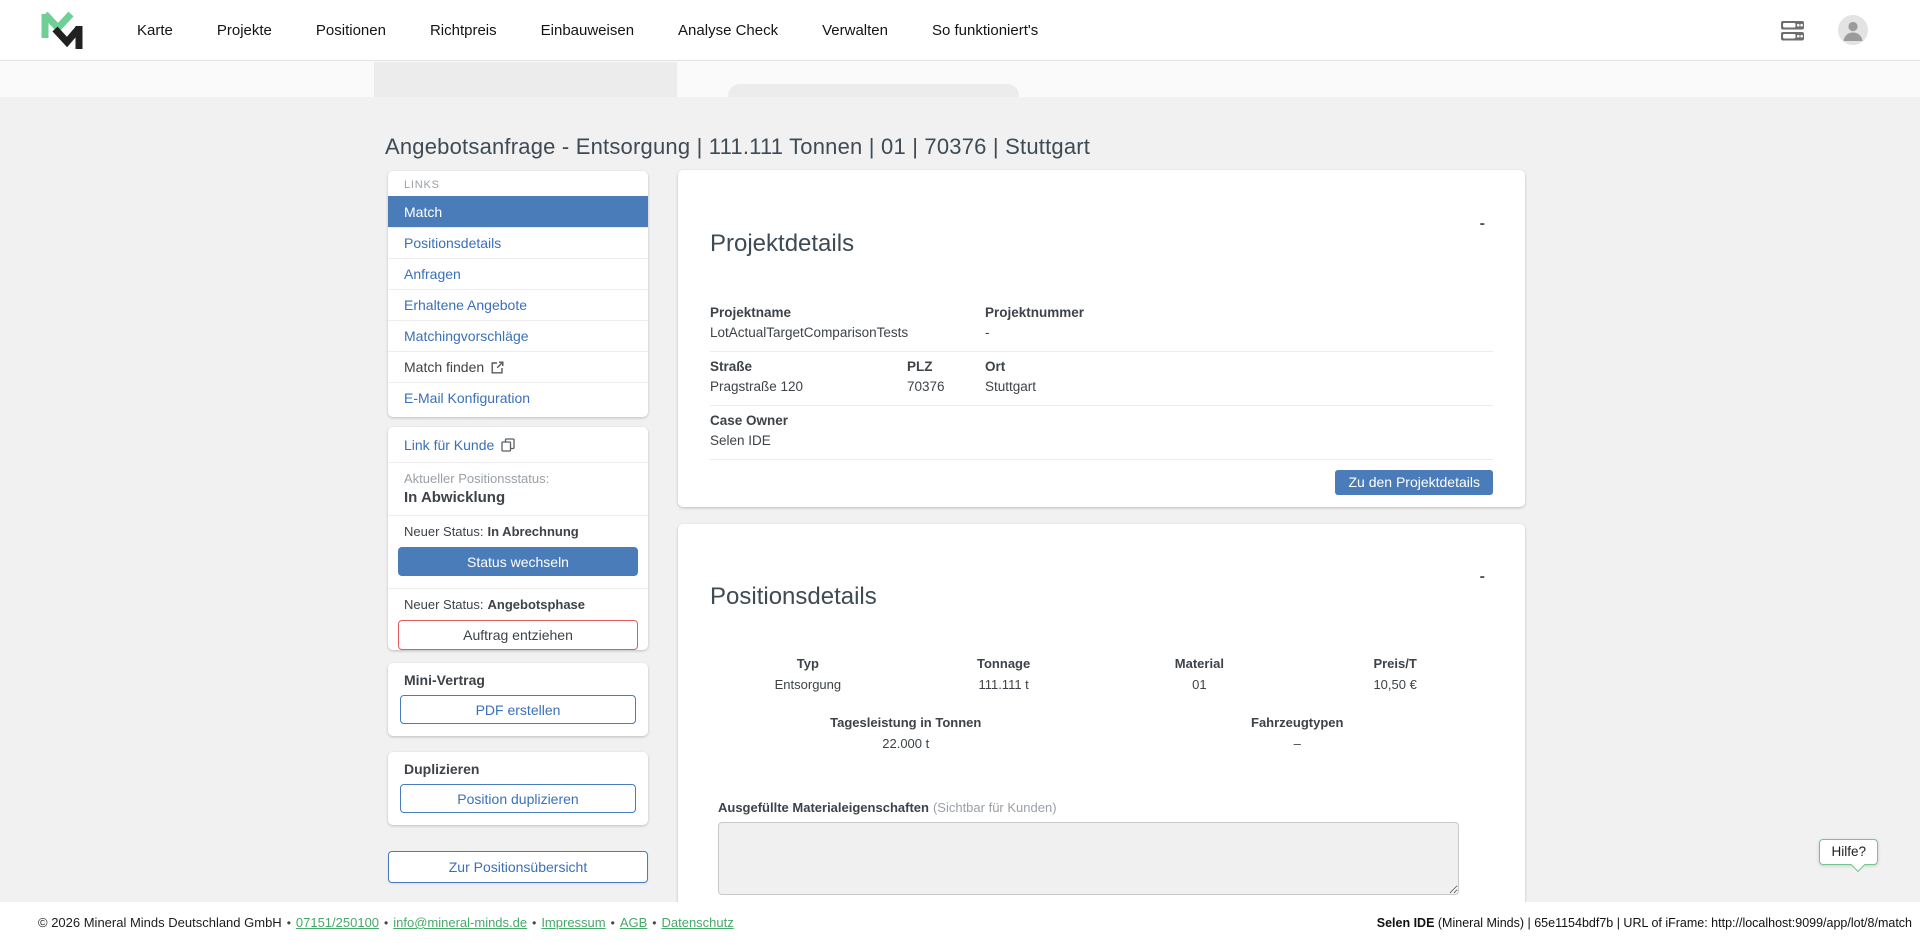 This screenshot has width=1920, height=943. What do you see at coordinates (906, 732) in the screenshot?
I see `stat-tagesleistung: Tagesleistung in Tonnen 22.000 t` at bounding box center [906, 732].